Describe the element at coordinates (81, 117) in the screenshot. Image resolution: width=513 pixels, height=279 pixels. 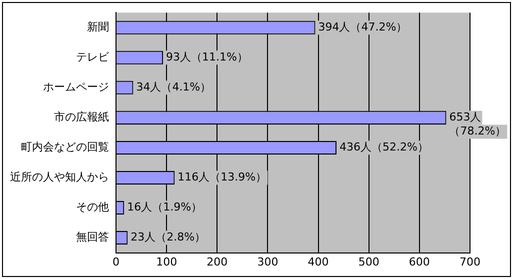
I see `y-tick-label: 市の広報紙` at that location.